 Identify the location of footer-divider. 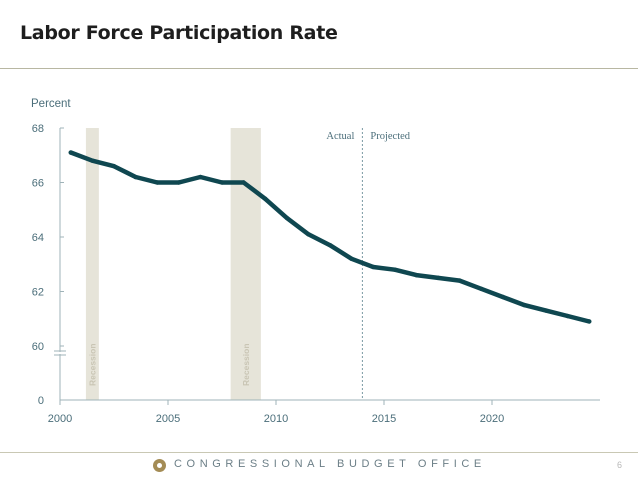
(319, 452).